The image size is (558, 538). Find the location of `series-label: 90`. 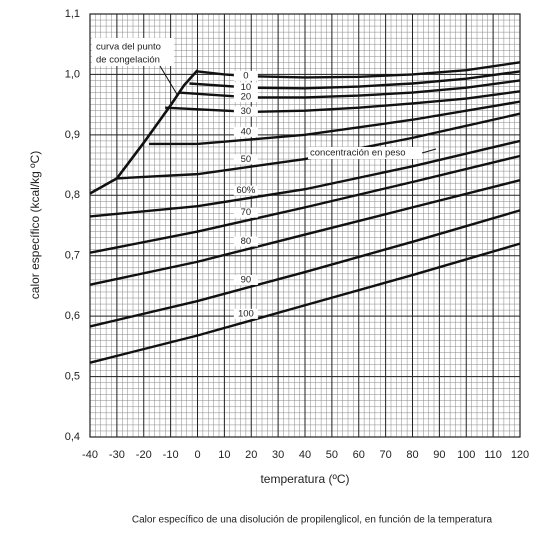

series-label: 90 is located at coordinates (246, 279).